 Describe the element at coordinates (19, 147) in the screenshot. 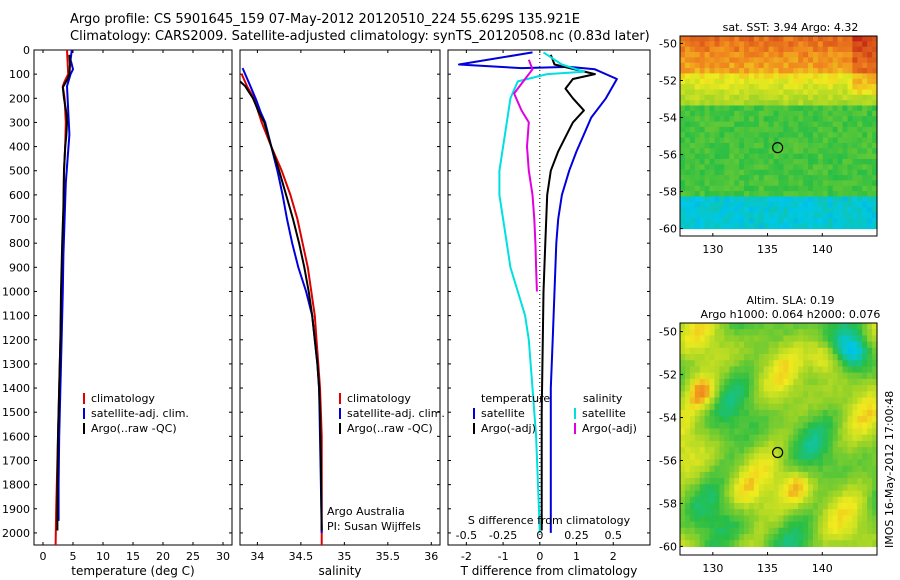

I see `y-tick-label: 400` at that location.